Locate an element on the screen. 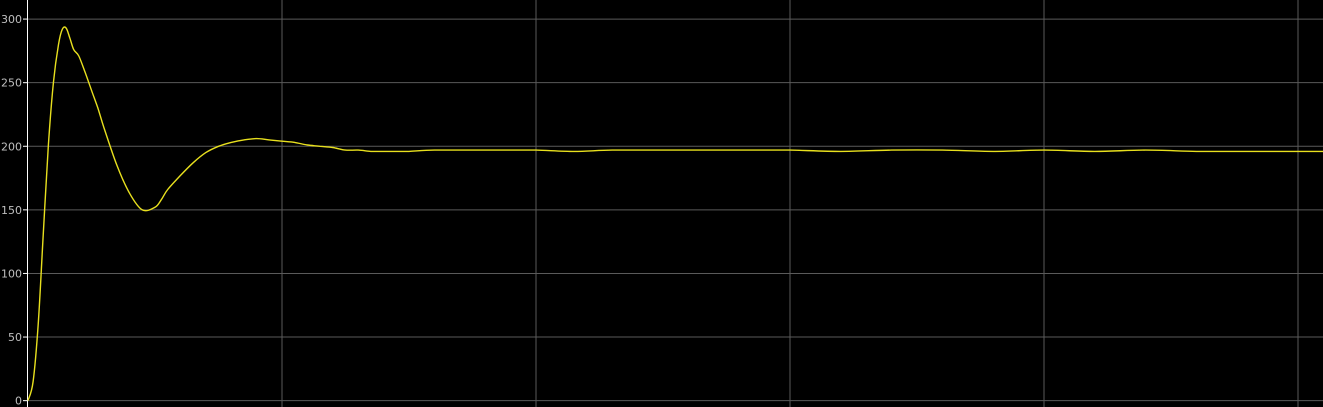  y-axis is located at coordinates (25, 203).